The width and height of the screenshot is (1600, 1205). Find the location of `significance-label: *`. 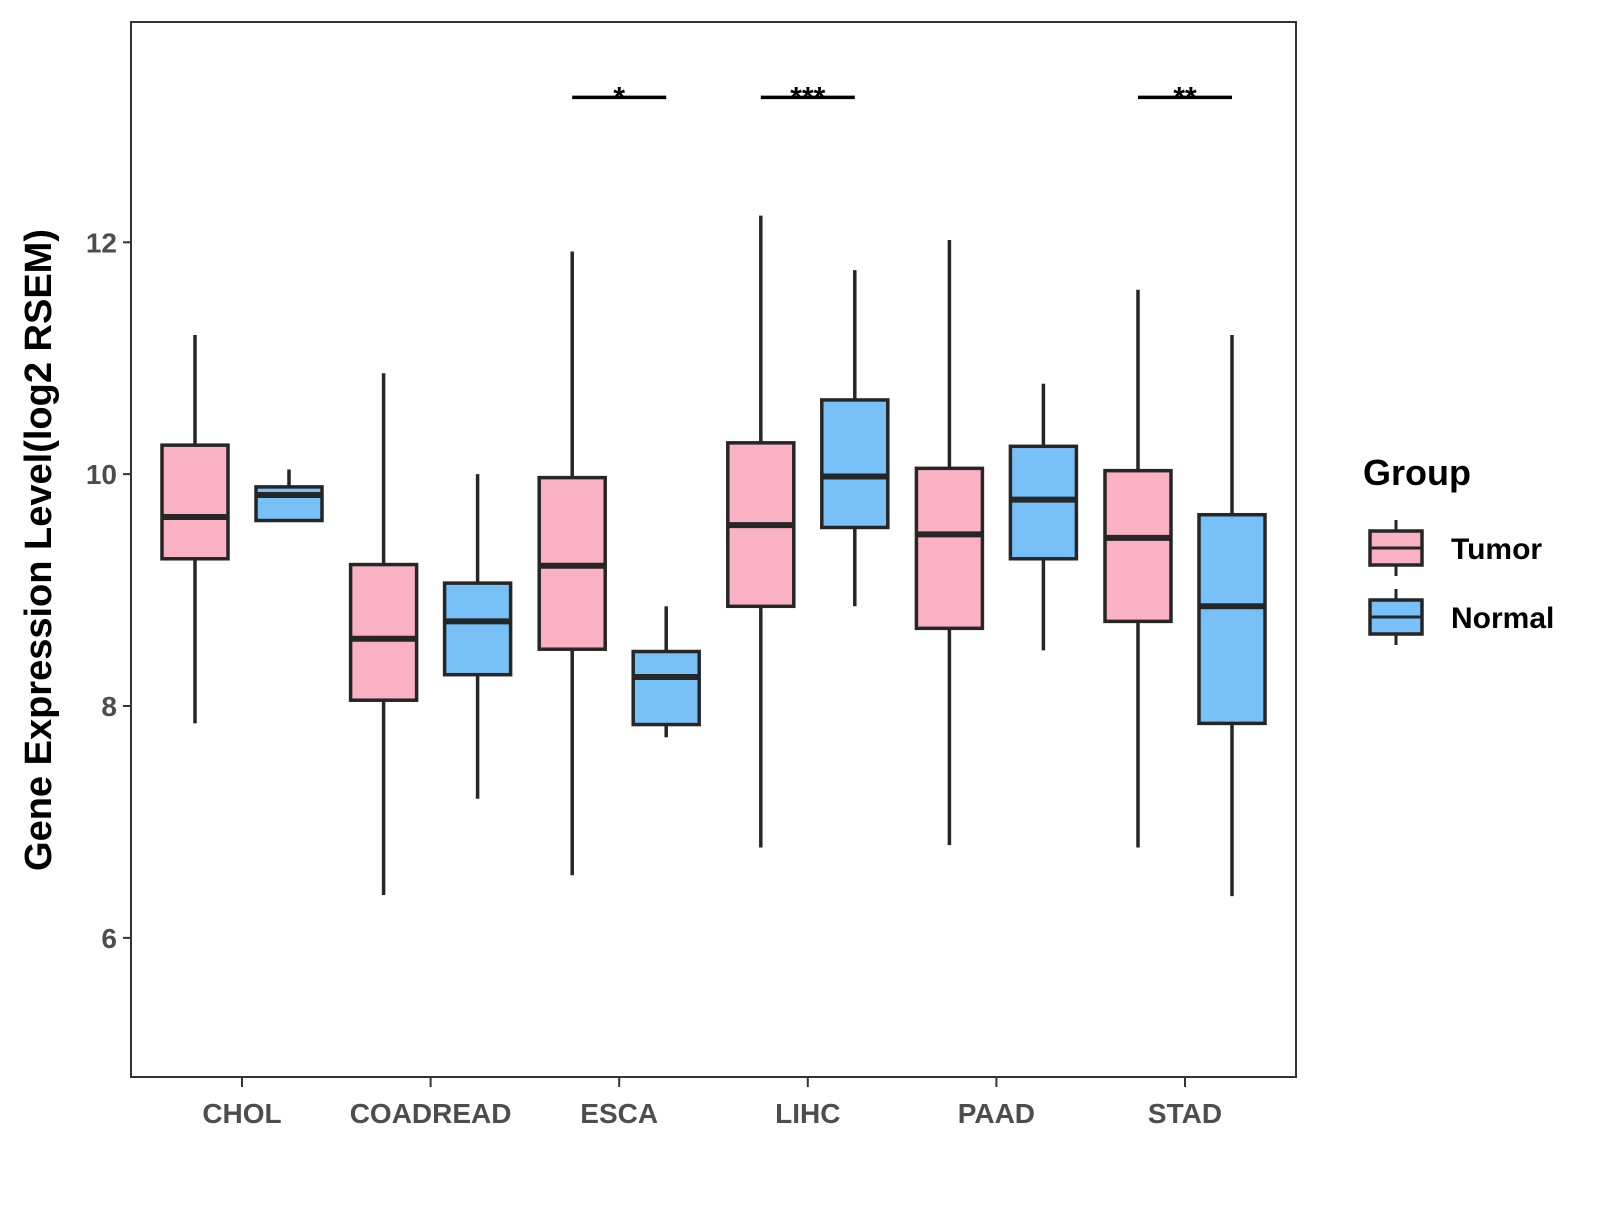

significance-label: * is located at coordinates (619, 97).